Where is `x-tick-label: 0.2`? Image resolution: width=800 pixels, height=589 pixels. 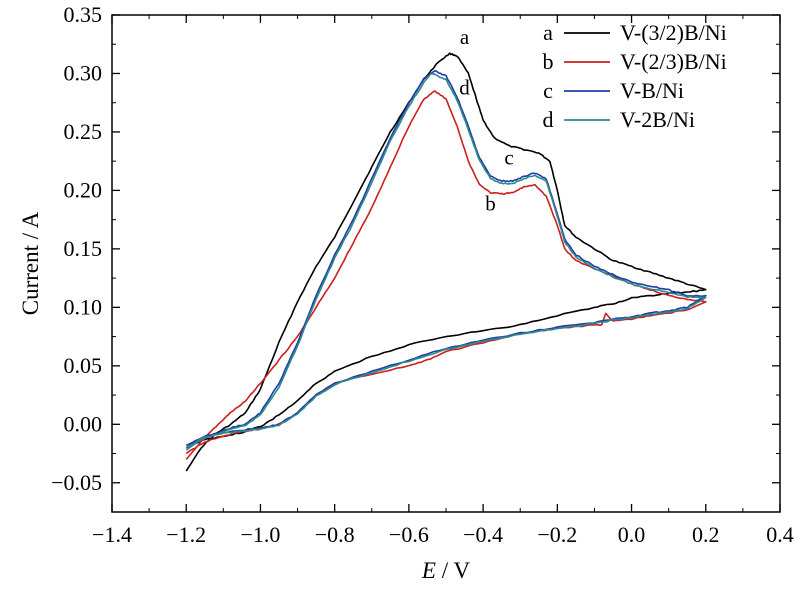 x-tick-label: 0.2 is located at coordinates (706, 534).